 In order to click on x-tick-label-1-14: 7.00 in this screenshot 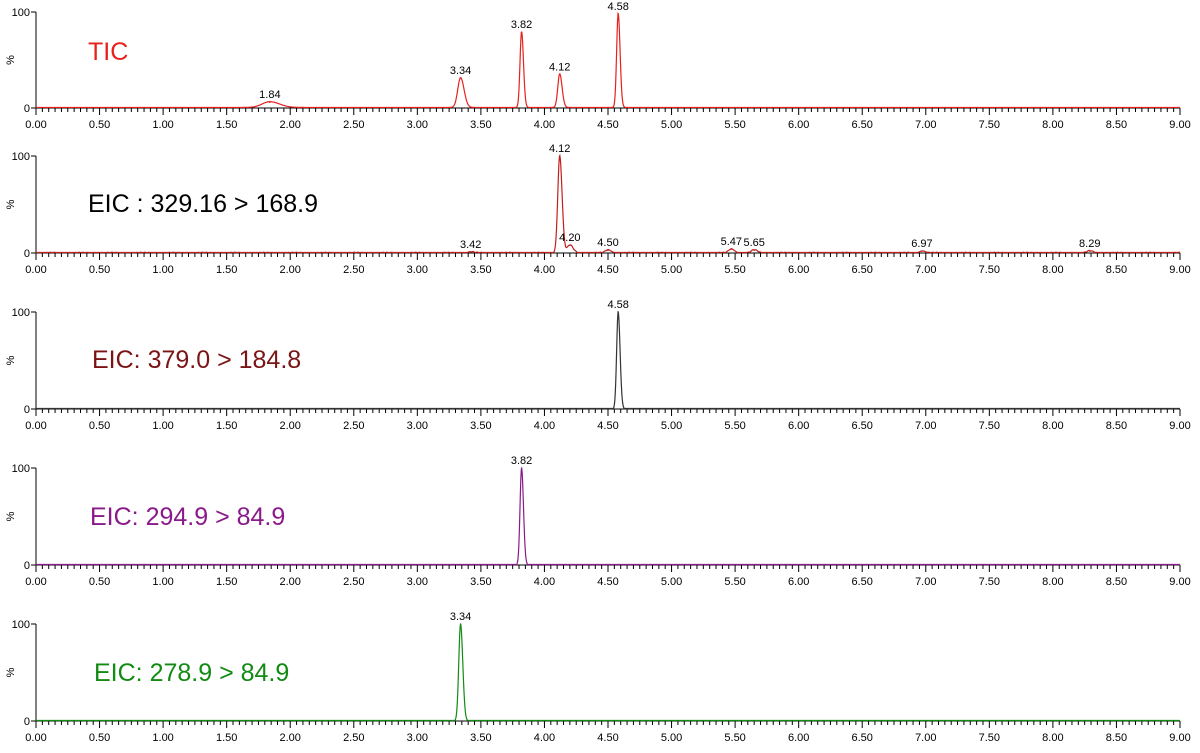, I will do `click(925, 270)`.